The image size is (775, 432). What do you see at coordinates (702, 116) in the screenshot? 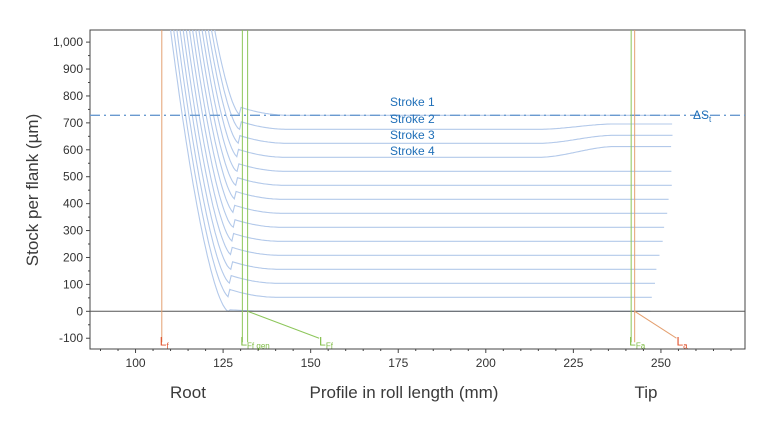
I see `delta-st-label: ΔSt` at bounding box center [702, 116].